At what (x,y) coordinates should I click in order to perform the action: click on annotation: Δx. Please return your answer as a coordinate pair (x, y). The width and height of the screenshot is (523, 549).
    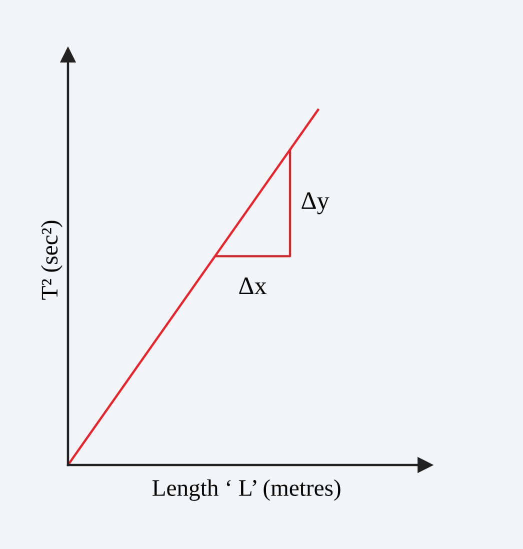
    Looking at the image, I should click on (253, 286).